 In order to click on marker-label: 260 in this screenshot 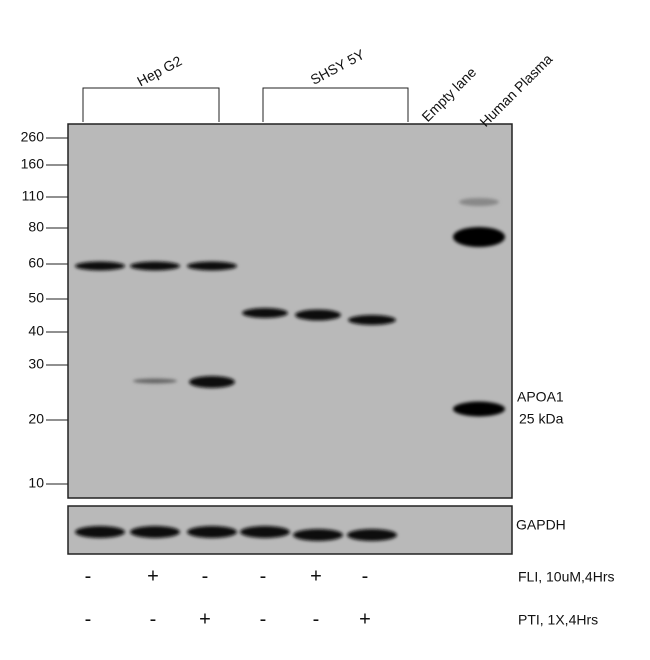, I will do `click(33, 137)`.